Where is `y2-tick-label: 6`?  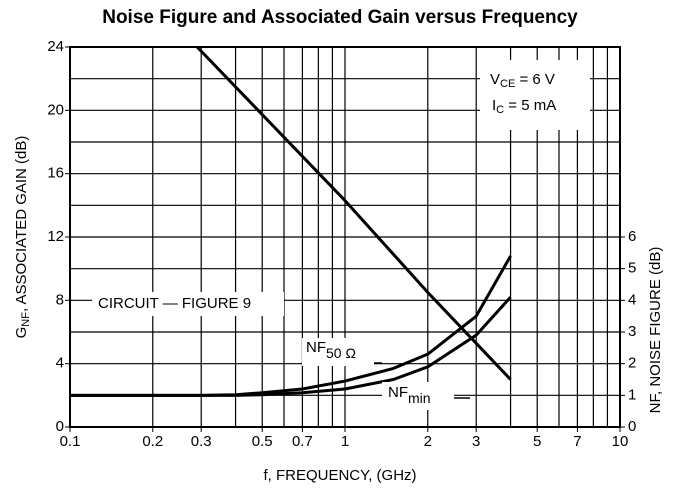 y2-tick-label: 6 is located at coordinates (632, 236).